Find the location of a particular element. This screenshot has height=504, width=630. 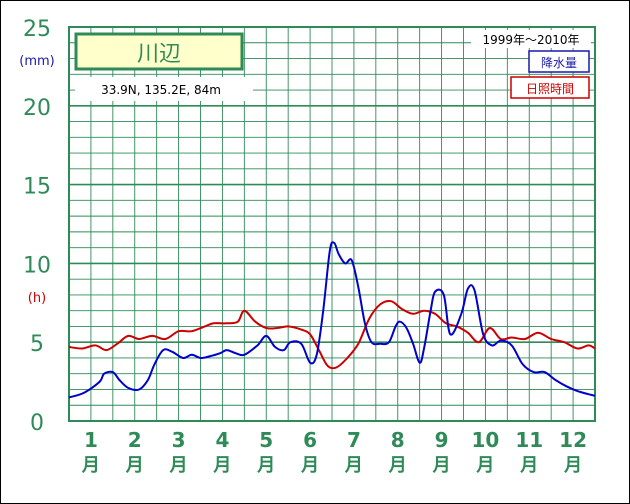

legend-sunshine-box is located at coordinates (550, 87).